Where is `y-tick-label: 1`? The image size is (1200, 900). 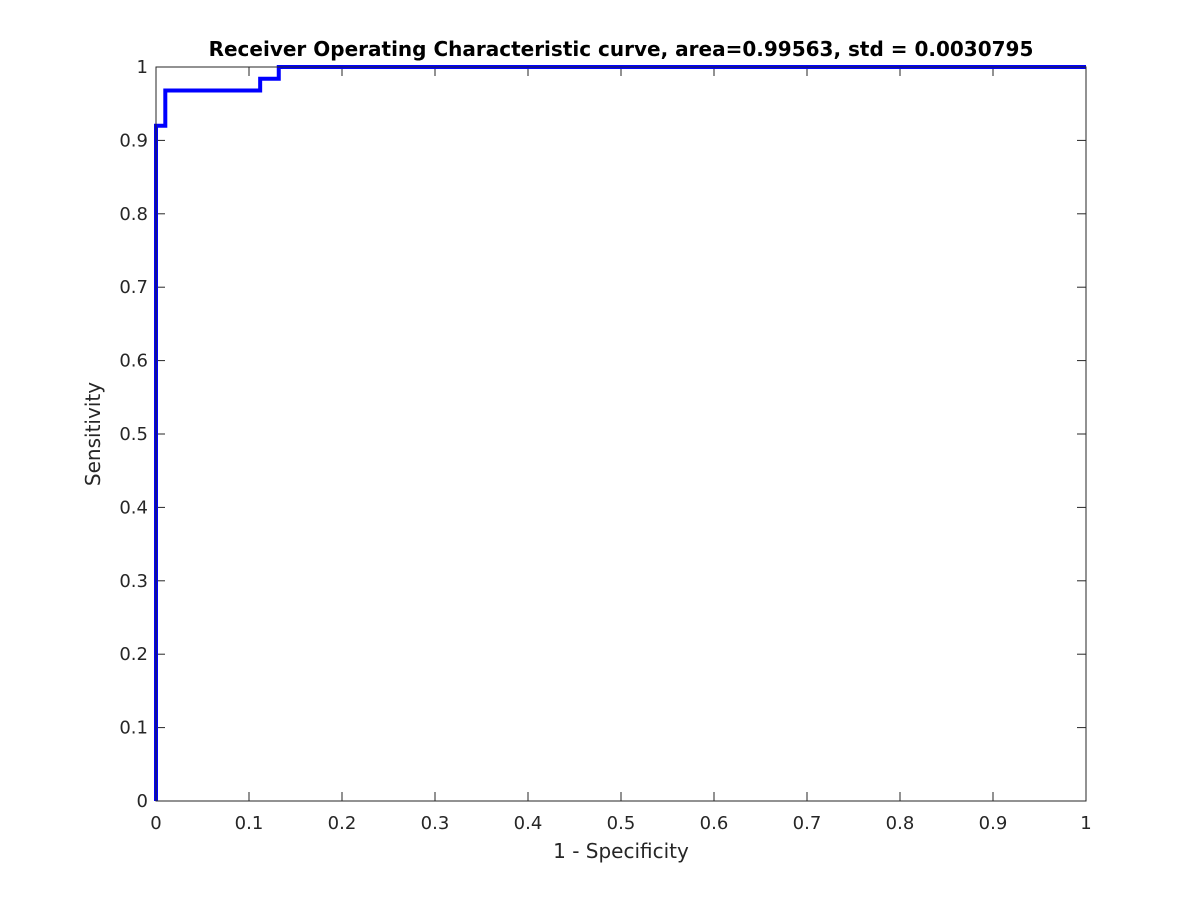
y-tick-label: 1 is located at coordinates (142, 67).